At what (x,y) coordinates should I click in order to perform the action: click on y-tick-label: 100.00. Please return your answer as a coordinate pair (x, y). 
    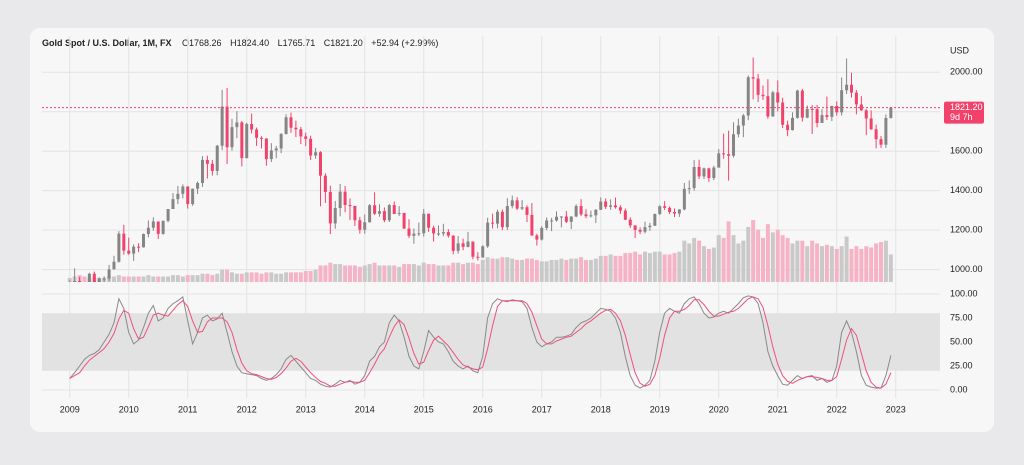
    Looking at the image, I should click on (964, 293).